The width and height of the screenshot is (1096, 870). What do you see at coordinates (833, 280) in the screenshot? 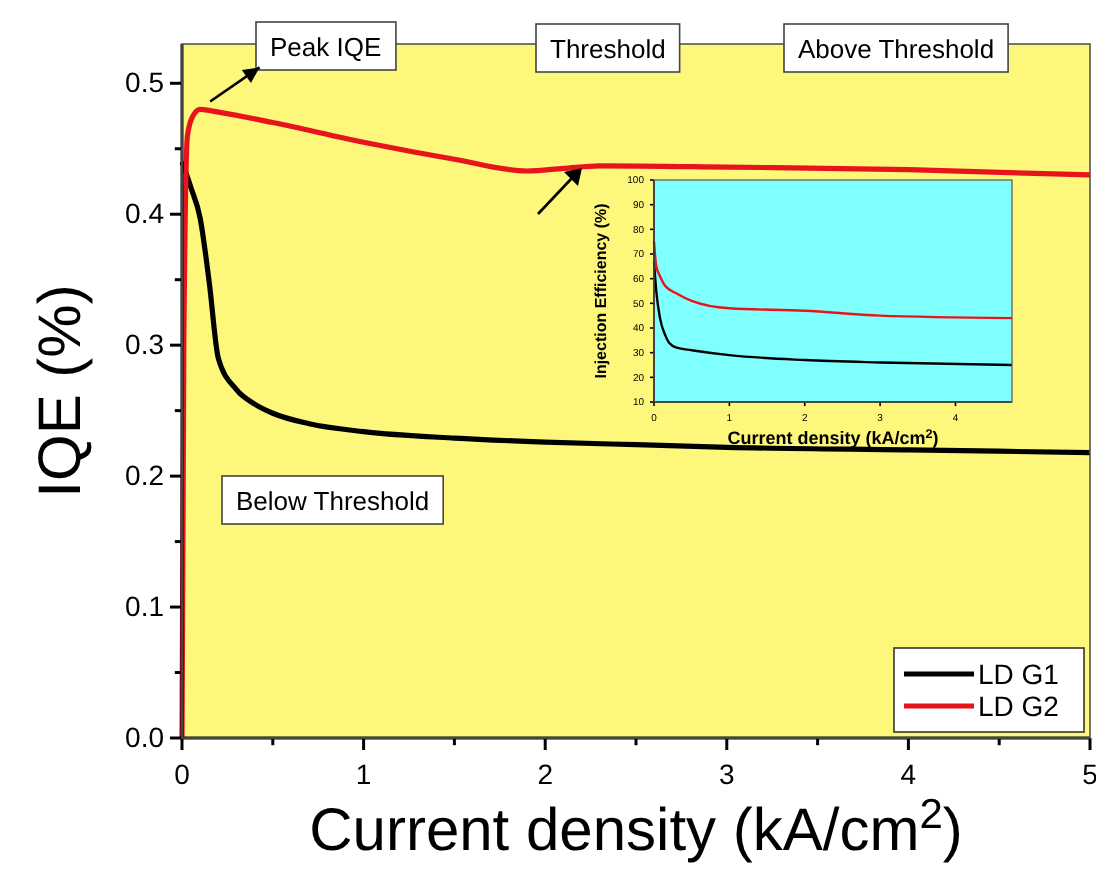
I see `line-series` at bounding box center [833, 280].